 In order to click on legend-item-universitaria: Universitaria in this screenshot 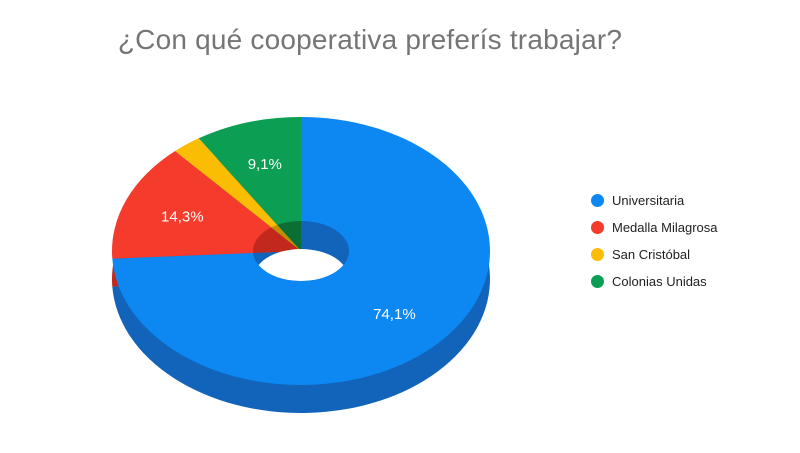, I will do `click(654, 200)`.